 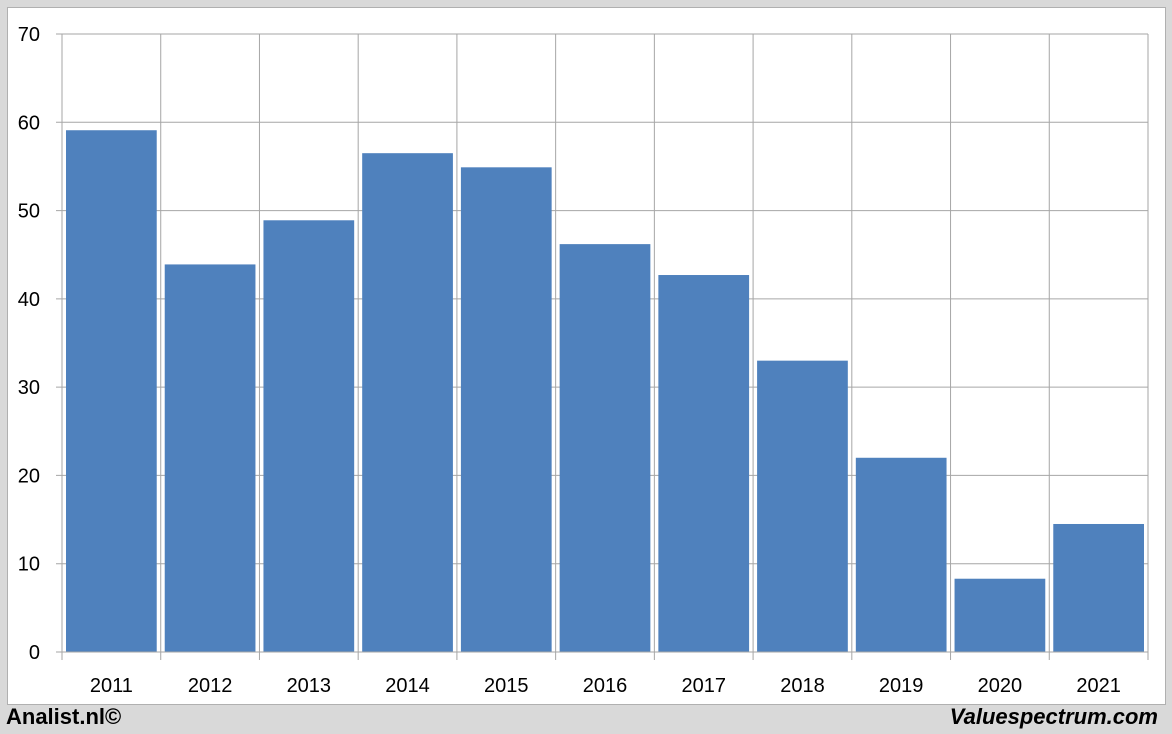 I want to click on x-tick-label: 2019, so click(x=901, y=686).